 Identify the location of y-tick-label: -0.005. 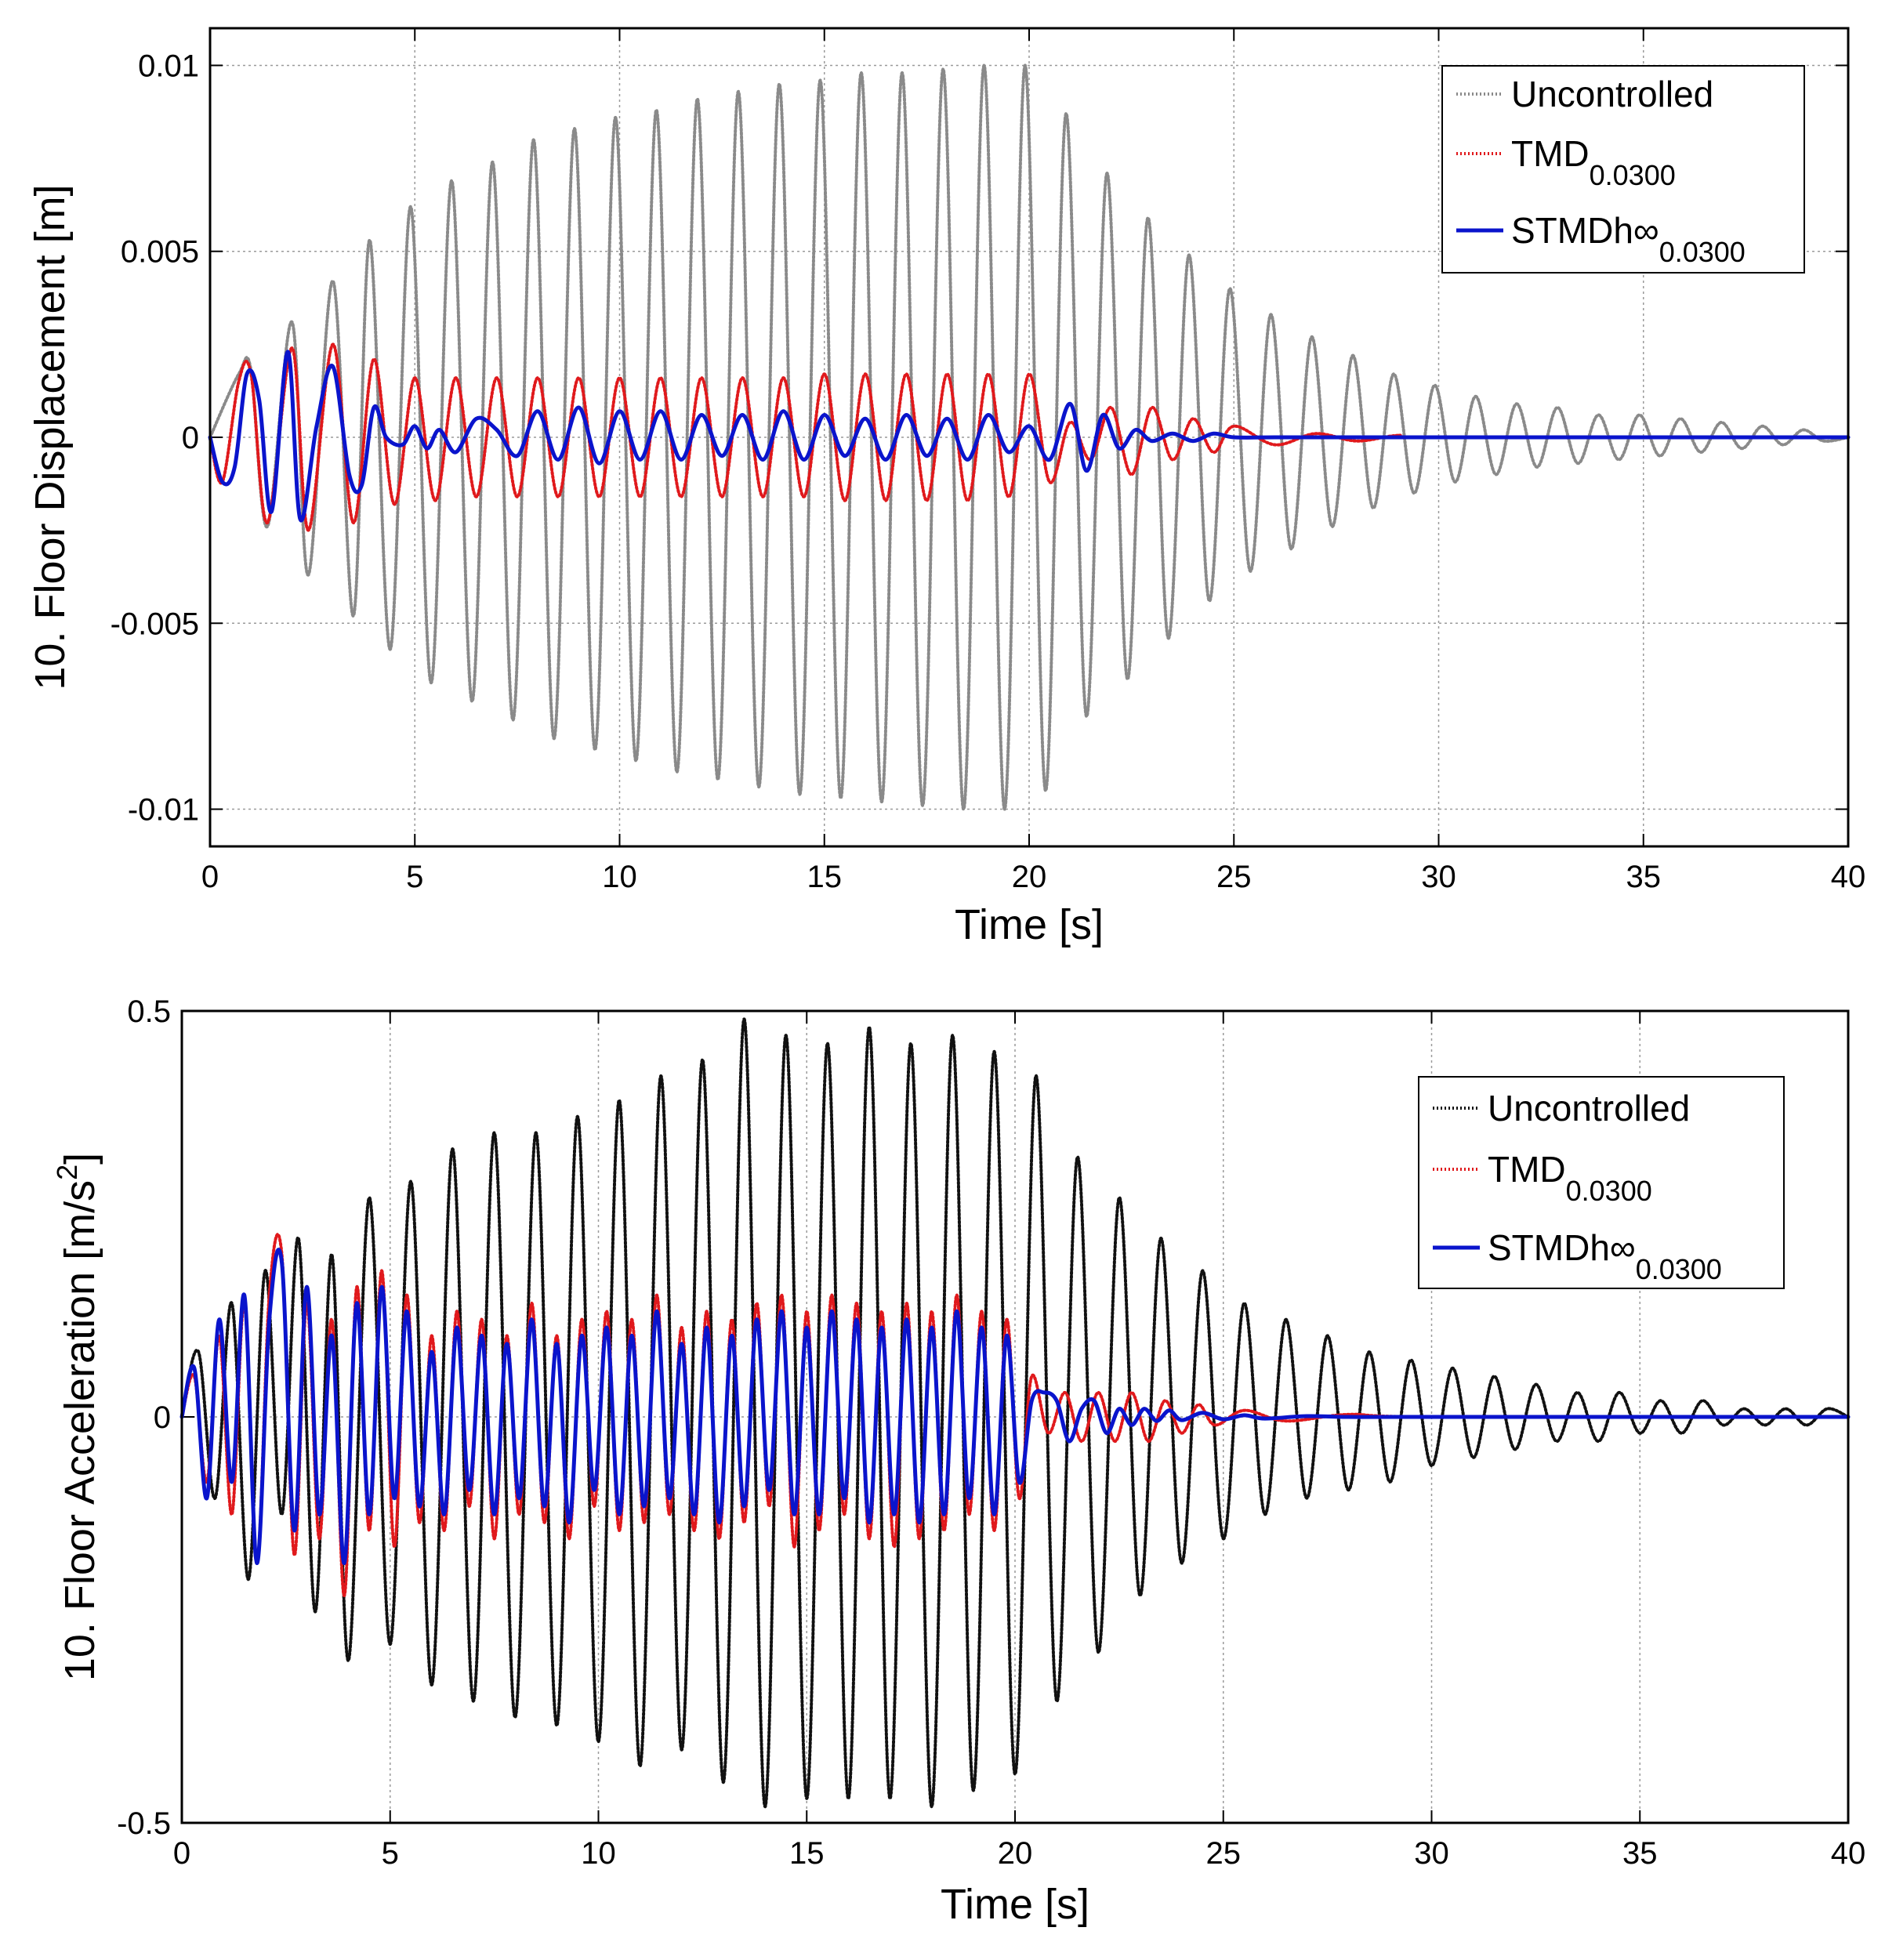
(155, 624).